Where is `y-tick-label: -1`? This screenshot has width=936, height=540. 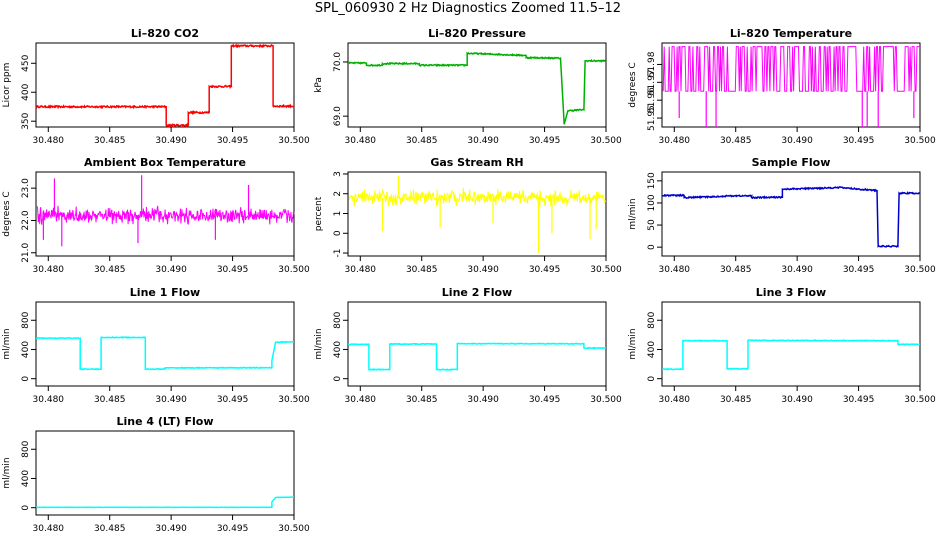
y-tick-label: -1 is located at coordinates (338, 253).